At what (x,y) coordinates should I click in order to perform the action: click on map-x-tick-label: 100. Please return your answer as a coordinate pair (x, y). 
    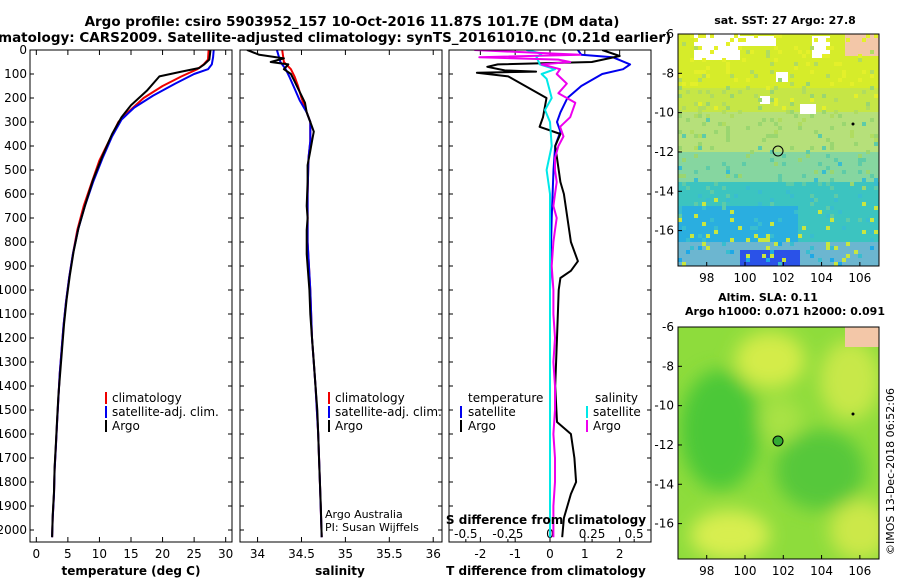
    Looking at the image, I should click on (745, 571).